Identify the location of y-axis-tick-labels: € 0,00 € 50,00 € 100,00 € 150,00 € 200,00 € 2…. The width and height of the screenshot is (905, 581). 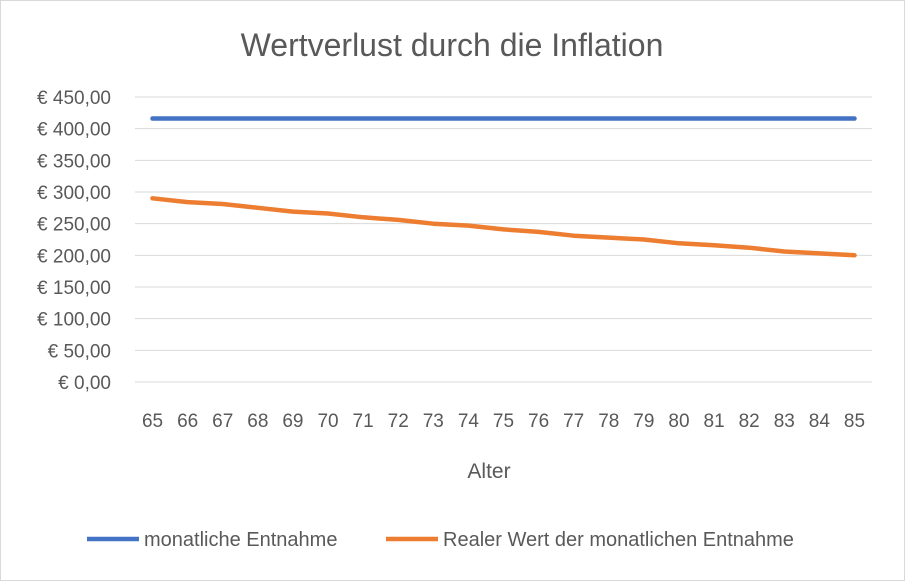
(74, 241).